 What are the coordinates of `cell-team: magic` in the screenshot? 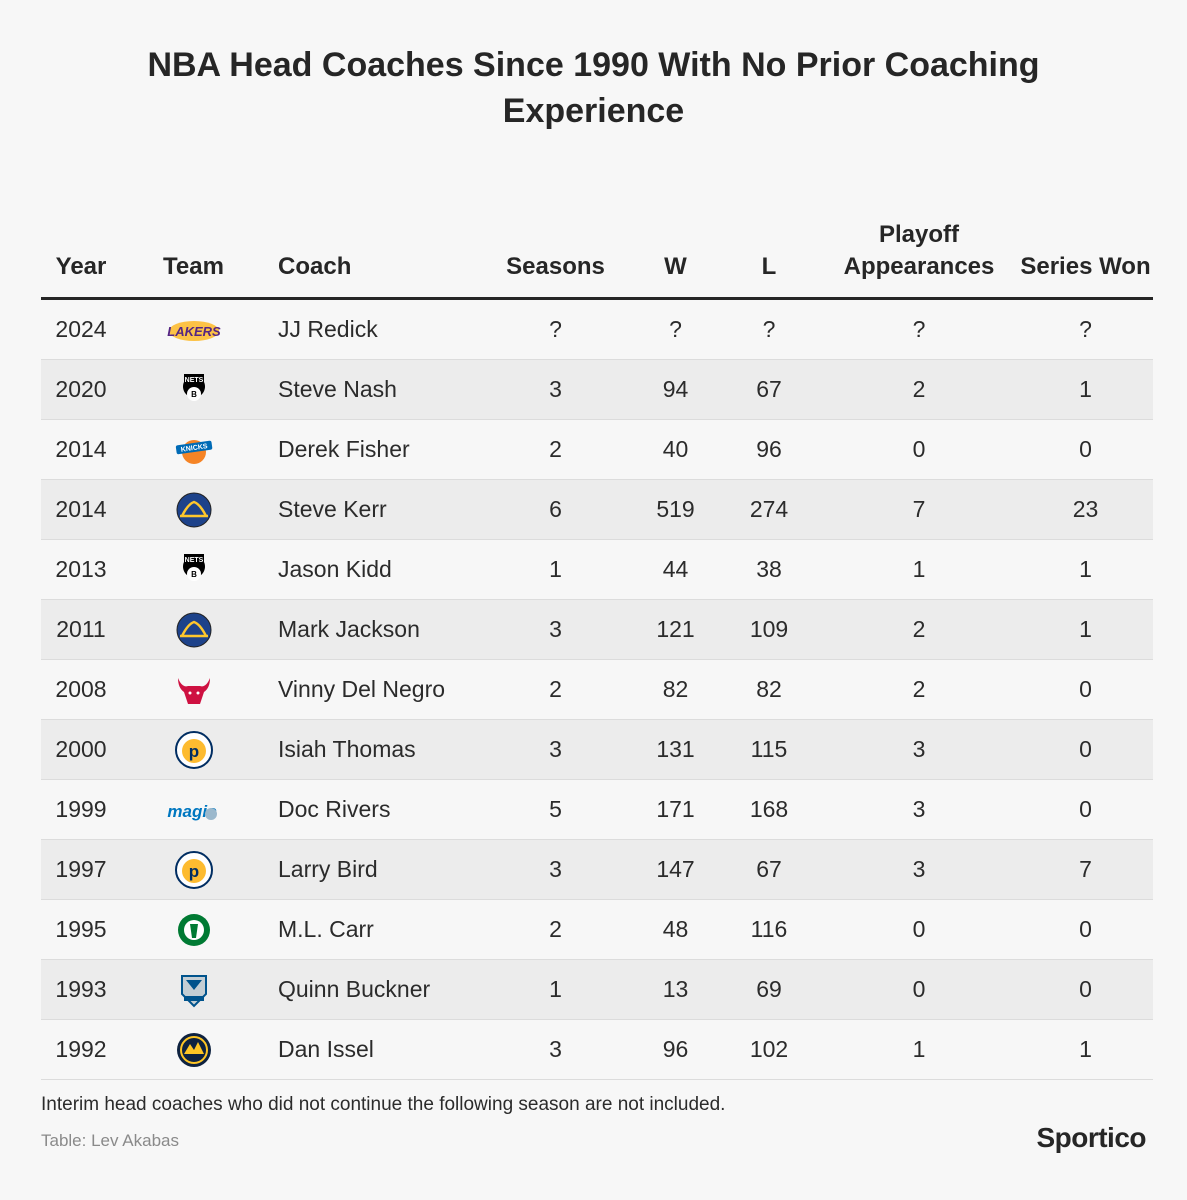 It's located at (193, 809).